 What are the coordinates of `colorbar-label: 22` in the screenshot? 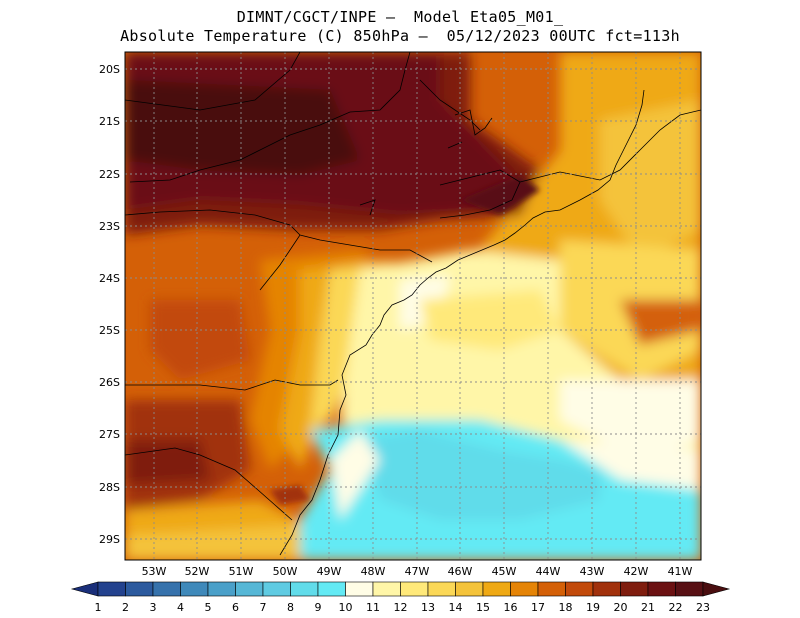 It's located at (676, 607).